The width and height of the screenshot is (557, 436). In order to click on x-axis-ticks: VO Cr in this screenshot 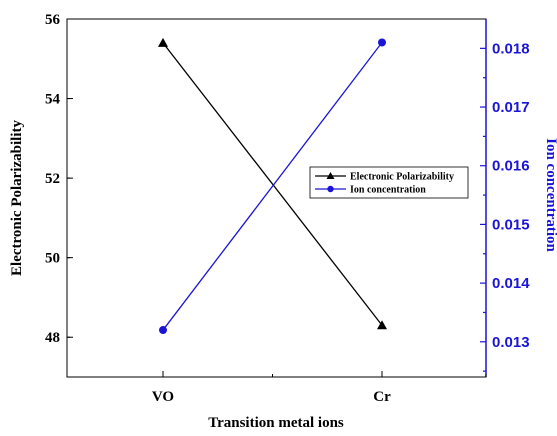, I will do `click(276, 388)`.